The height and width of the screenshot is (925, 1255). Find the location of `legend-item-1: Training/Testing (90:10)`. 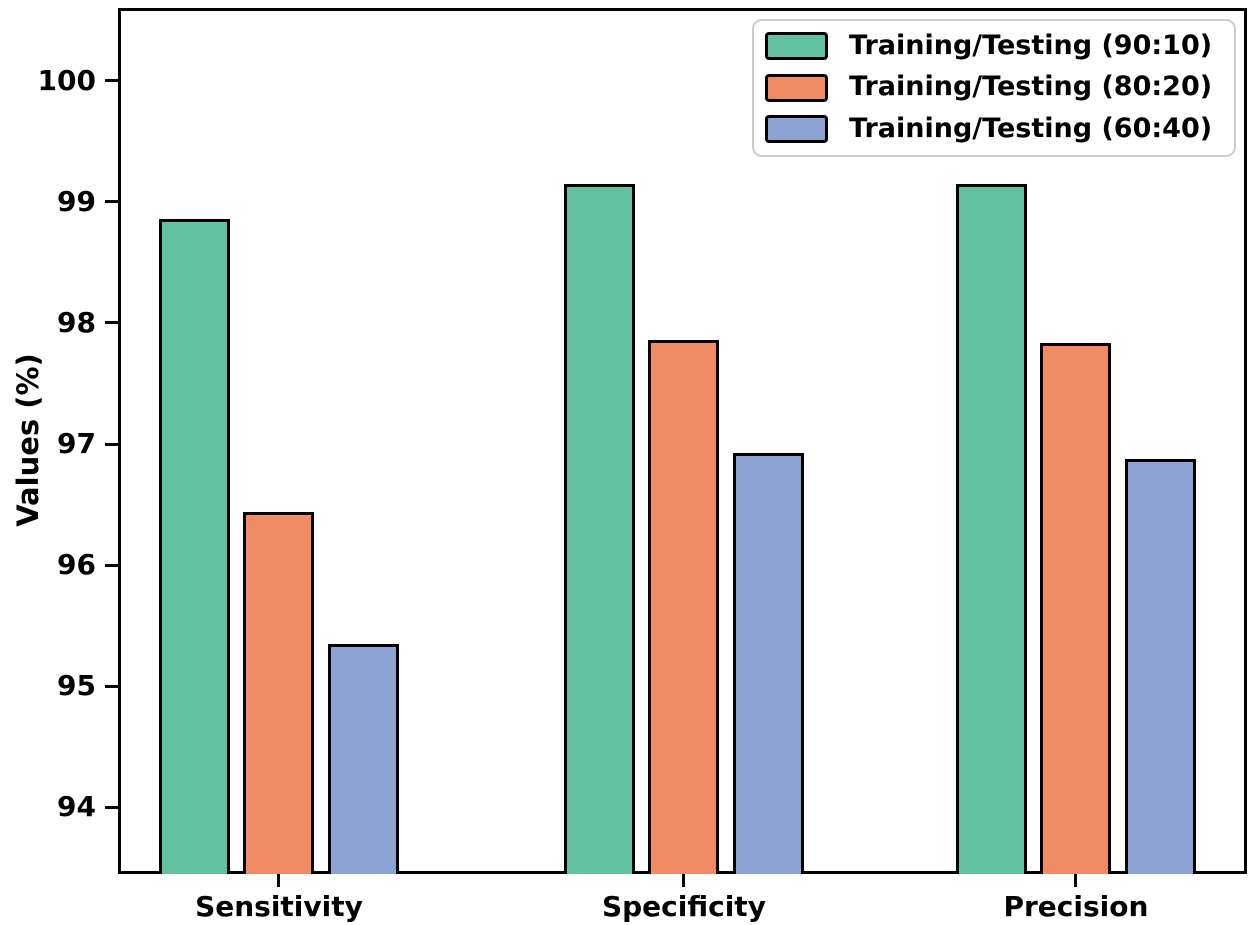

legend-item-1: Training/Testing (90:10) is located at coordinates (993, 46).